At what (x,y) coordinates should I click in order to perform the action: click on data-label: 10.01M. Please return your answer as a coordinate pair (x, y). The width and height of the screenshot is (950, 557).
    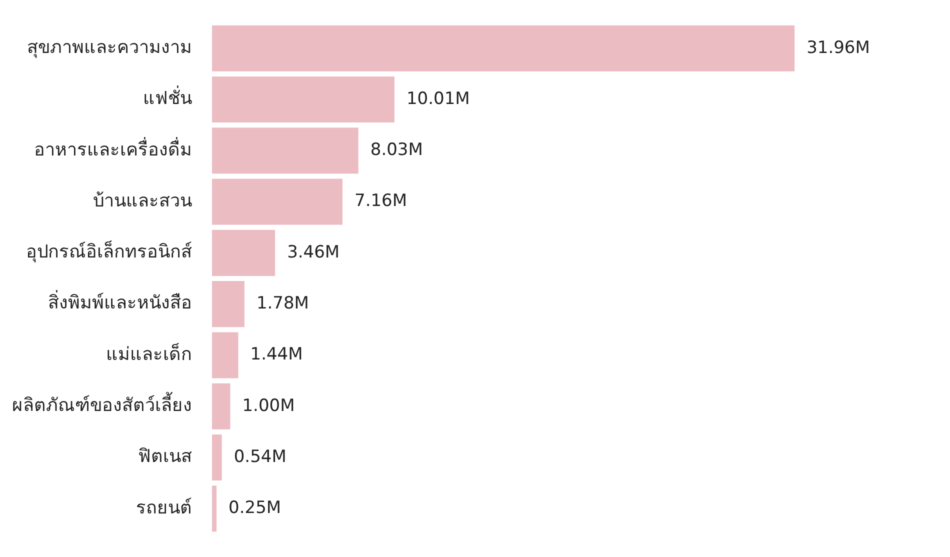
    Looking at the image, I should click on (438, 98).